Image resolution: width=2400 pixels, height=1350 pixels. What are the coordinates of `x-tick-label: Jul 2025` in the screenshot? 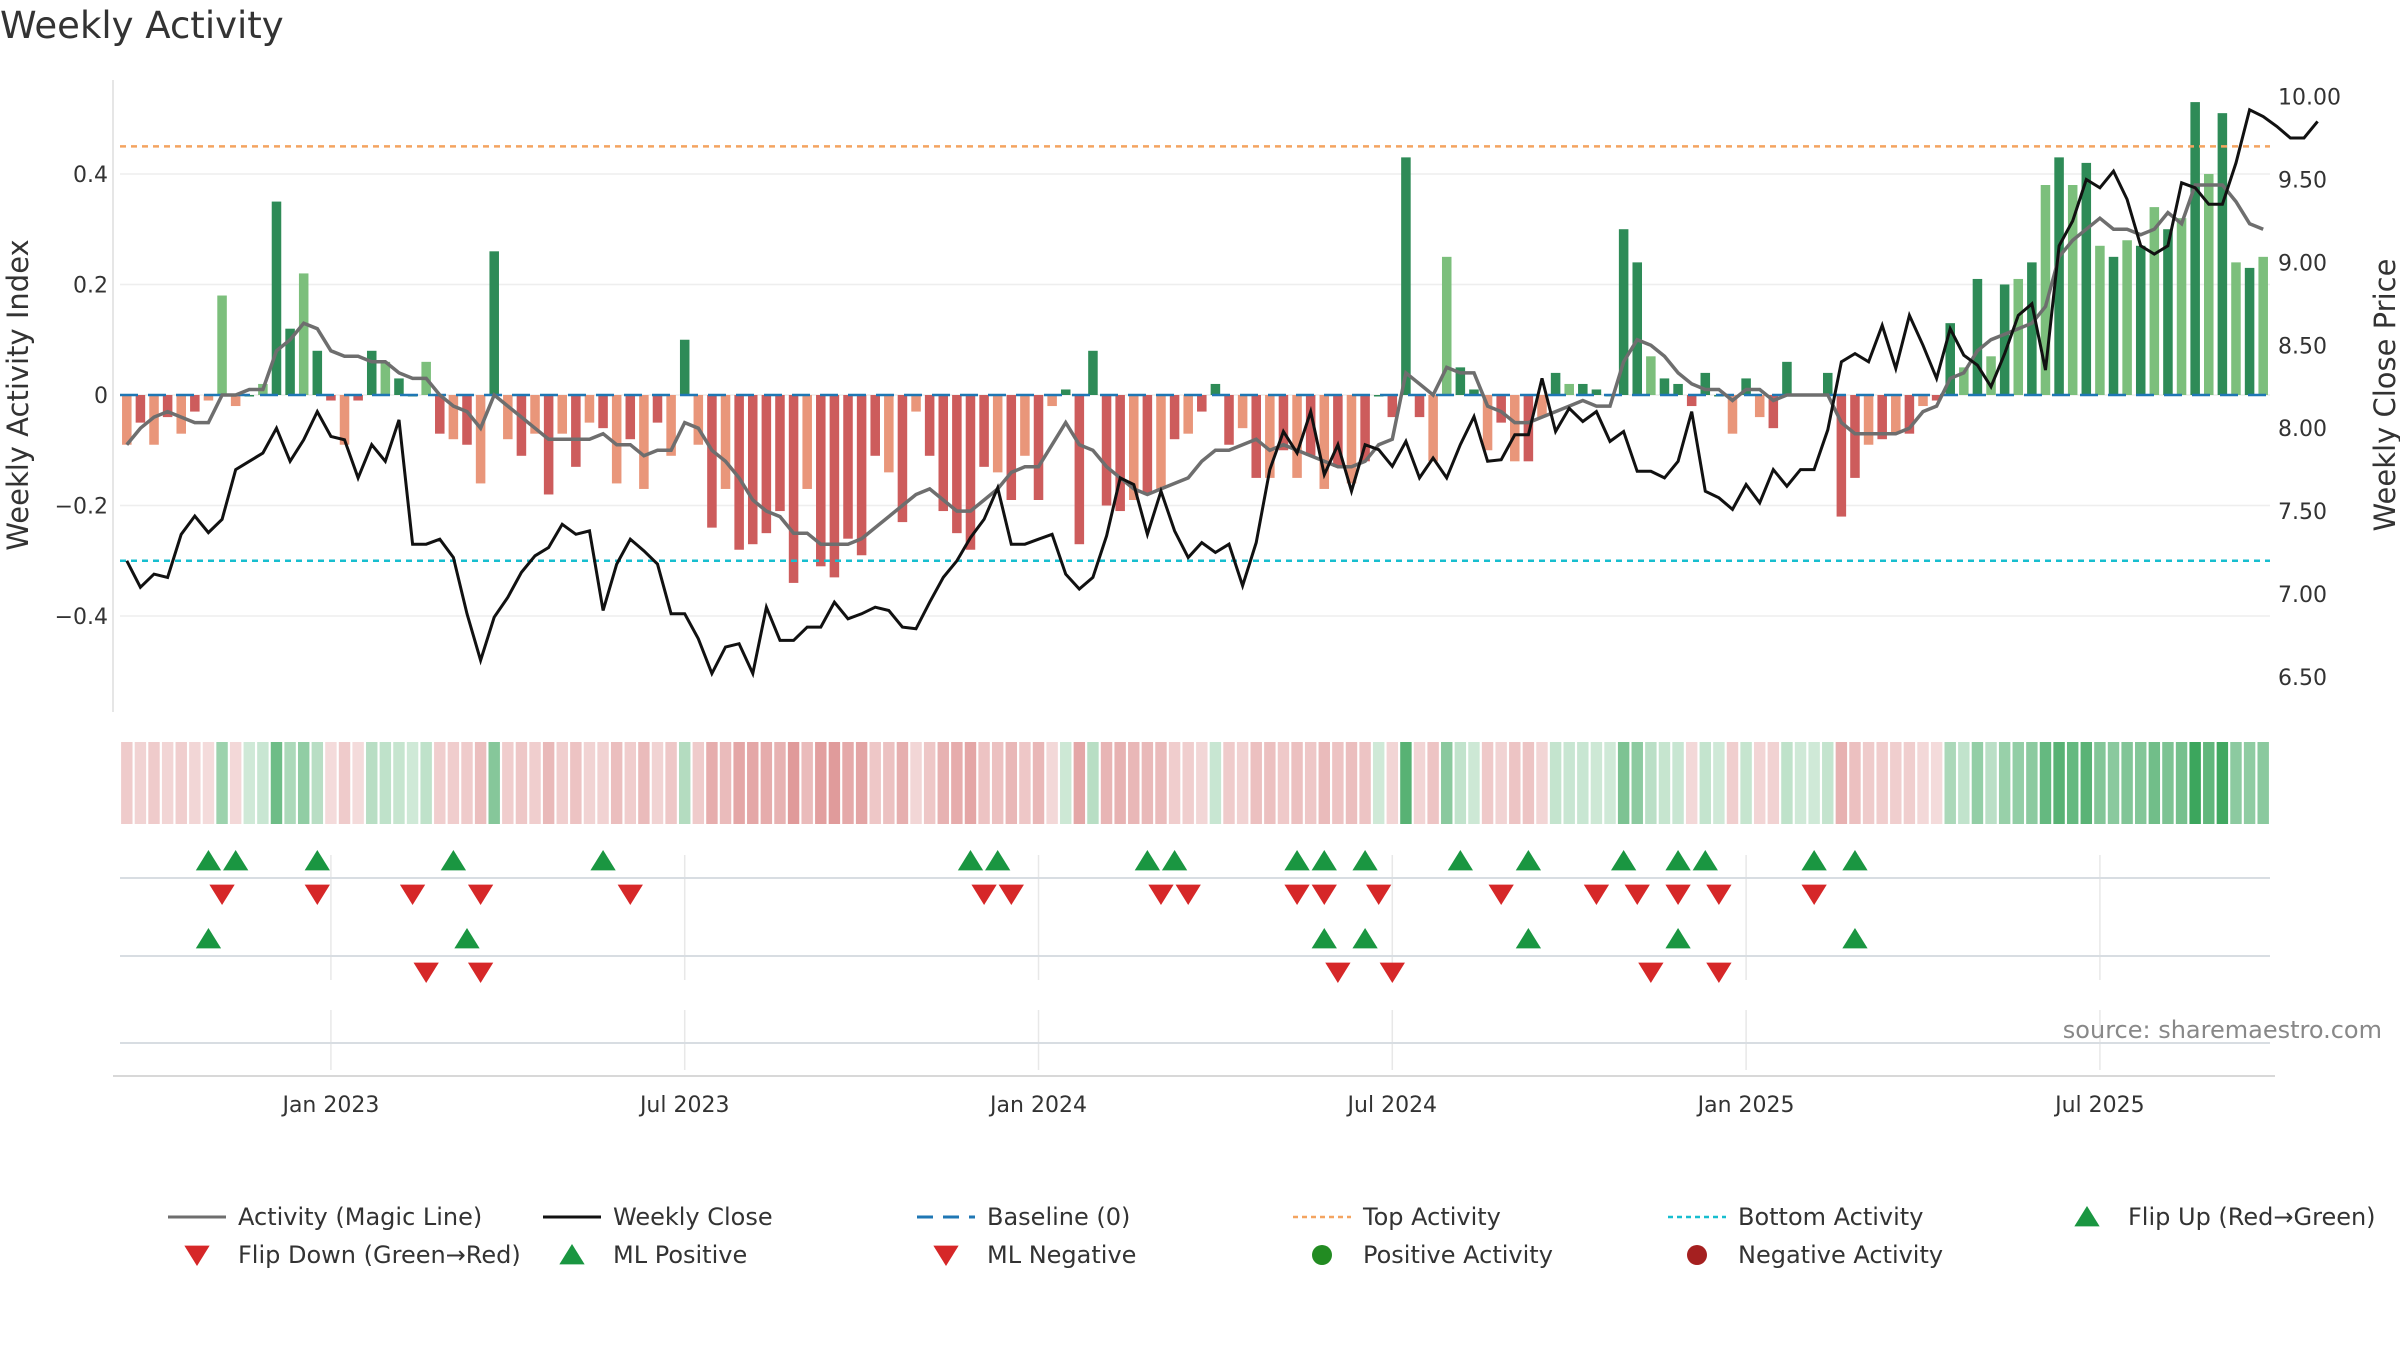 It's located at (2099, 1105).